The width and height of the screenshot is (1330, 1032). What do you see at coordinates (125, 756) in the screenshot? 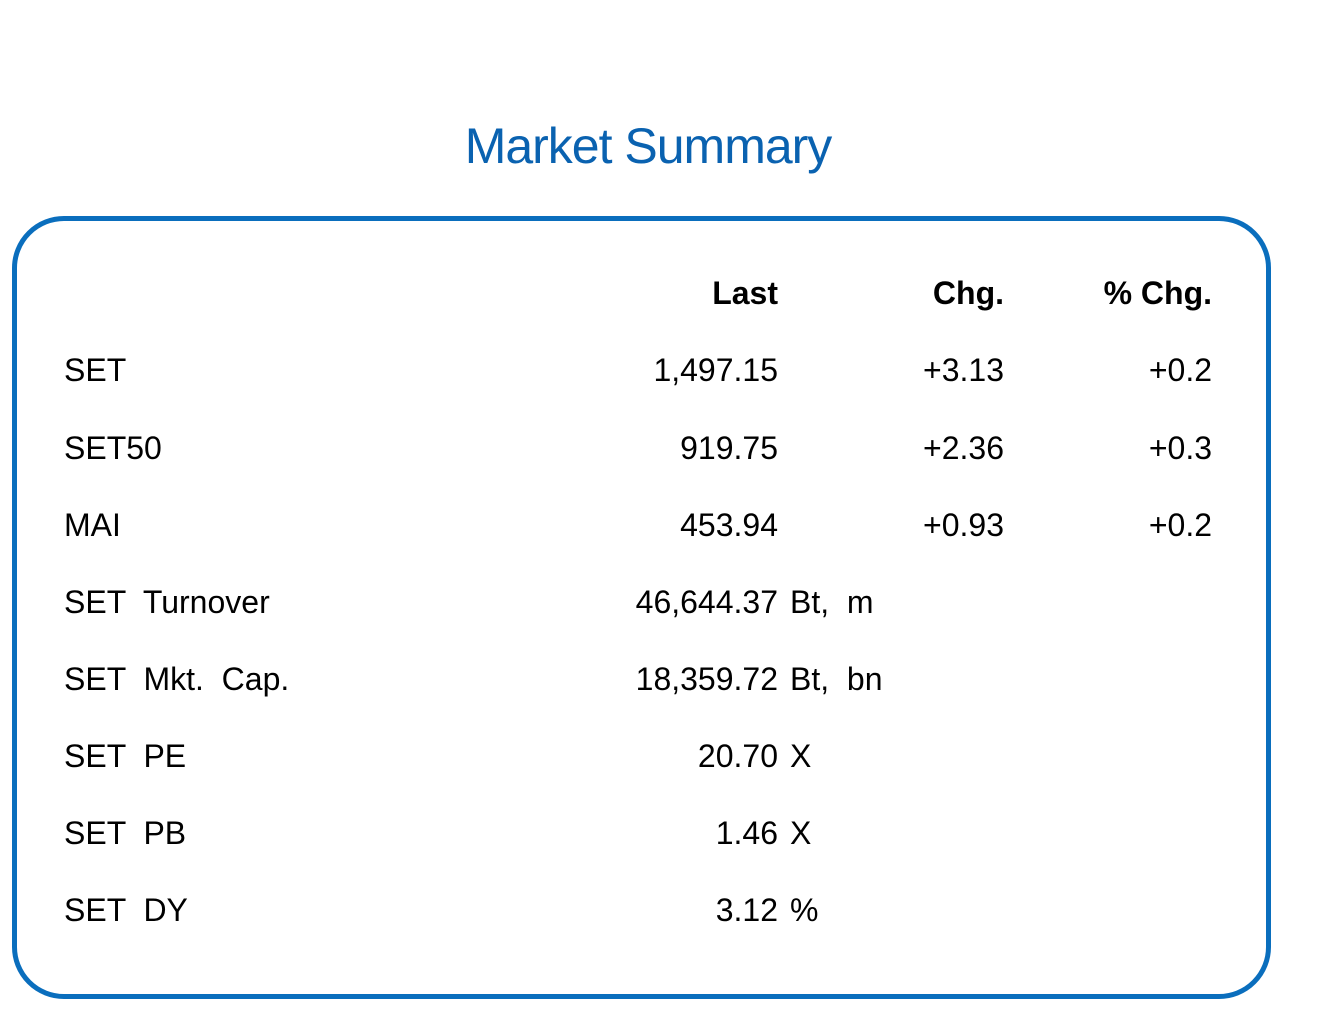
I see `row-label: SET PE` at bounding box center [125, 756].